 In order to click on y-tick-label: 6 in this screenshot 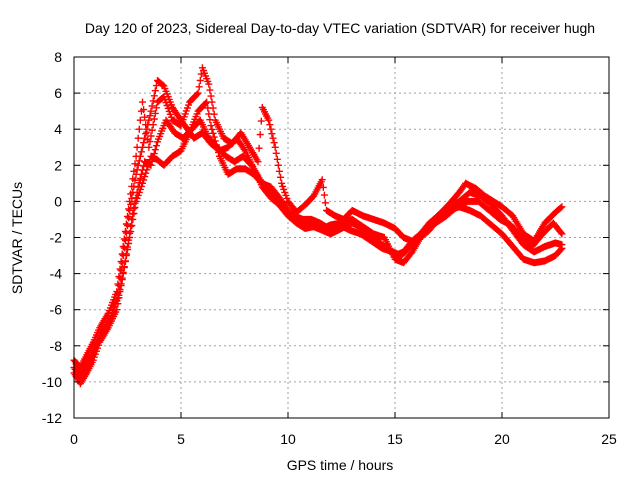, I will do `click(58, 93)`.